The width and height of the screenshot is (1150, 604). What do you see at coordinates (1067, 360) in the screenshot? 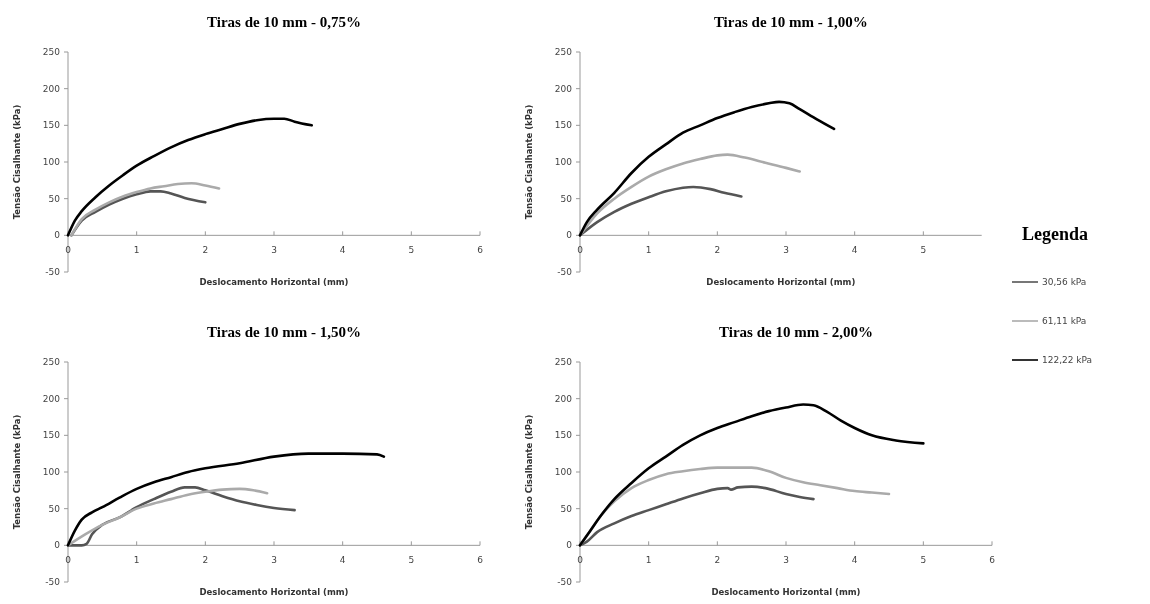
I see `legend-label: 122,22 kPa` at bounding box center [1067, 360].